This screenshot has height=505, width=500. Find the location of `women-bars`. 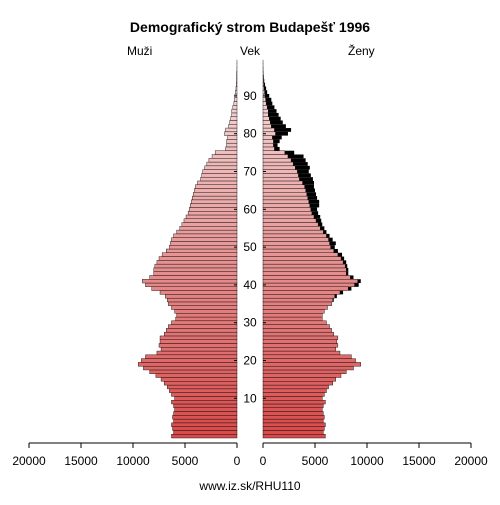

women-bars is located at coordinates (312, 249).